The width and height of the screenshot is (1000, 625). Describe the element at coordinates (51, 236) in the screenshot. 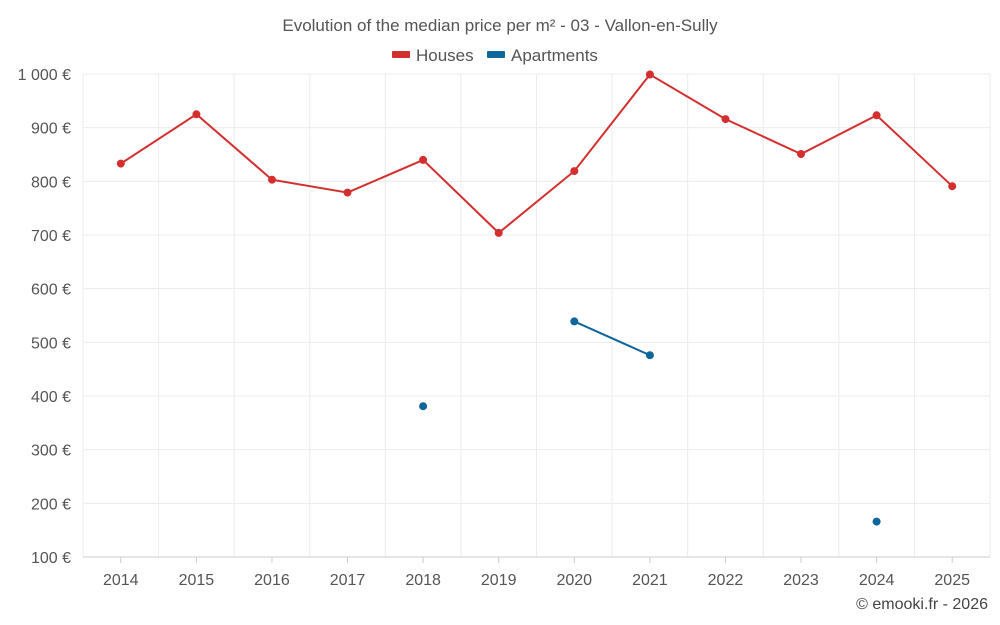

I see `y-tick-label: 700 €` at that location.